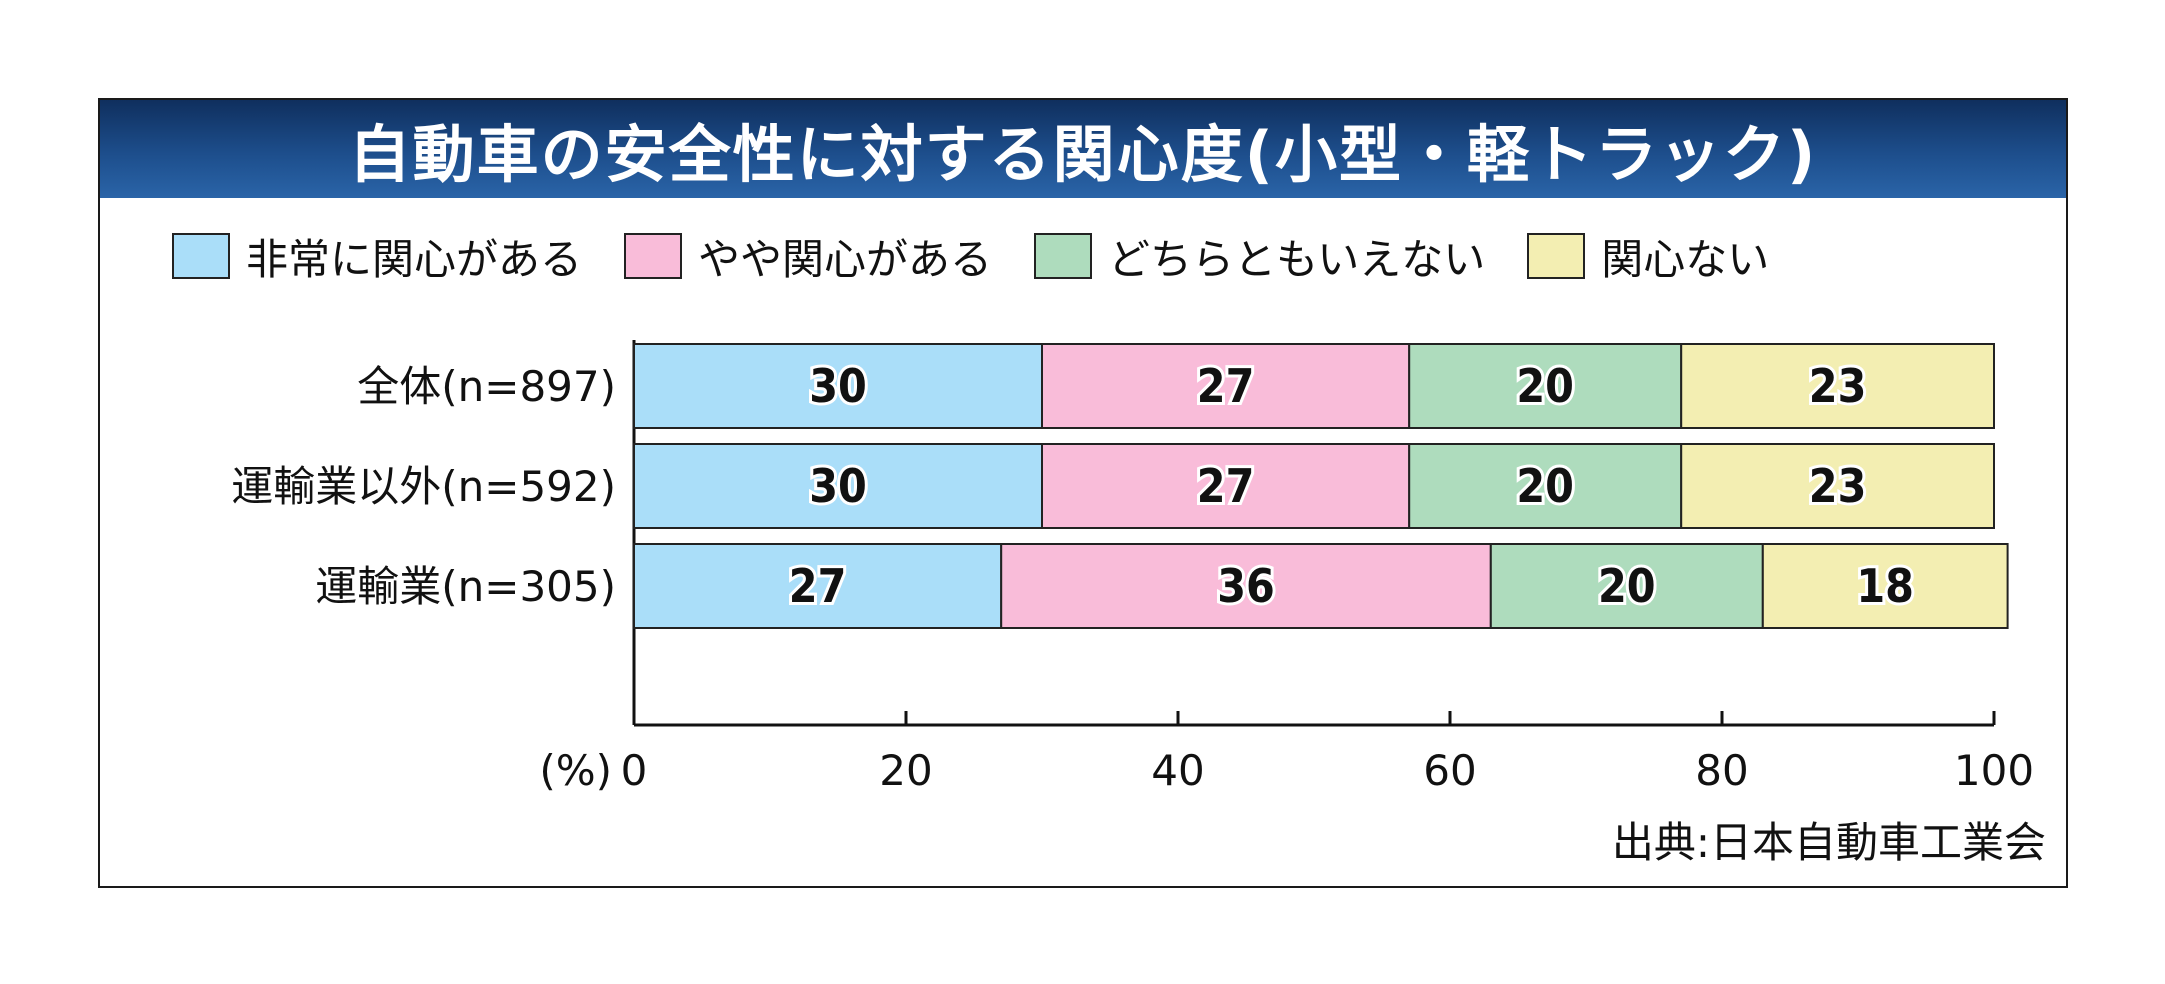 The height and width of the screenshot is (984, 2165). Describe the element at coordinates (1083, 154) in the screenshot. I see `chart-title: 自動車の安全性に対する関心度(小型・軽トラック)` at that location.